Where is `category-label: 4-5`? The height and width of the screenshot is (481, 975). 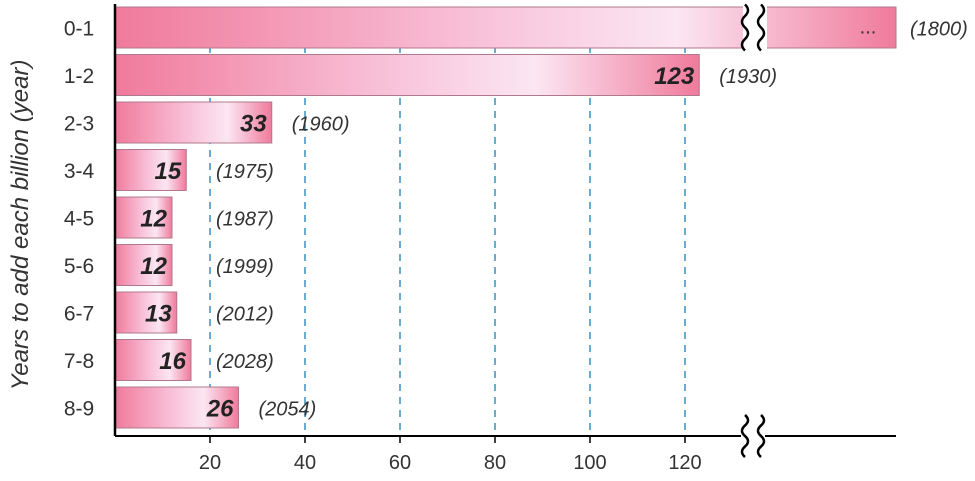 category-label: 4-5 is located at coordinates (79, 219).